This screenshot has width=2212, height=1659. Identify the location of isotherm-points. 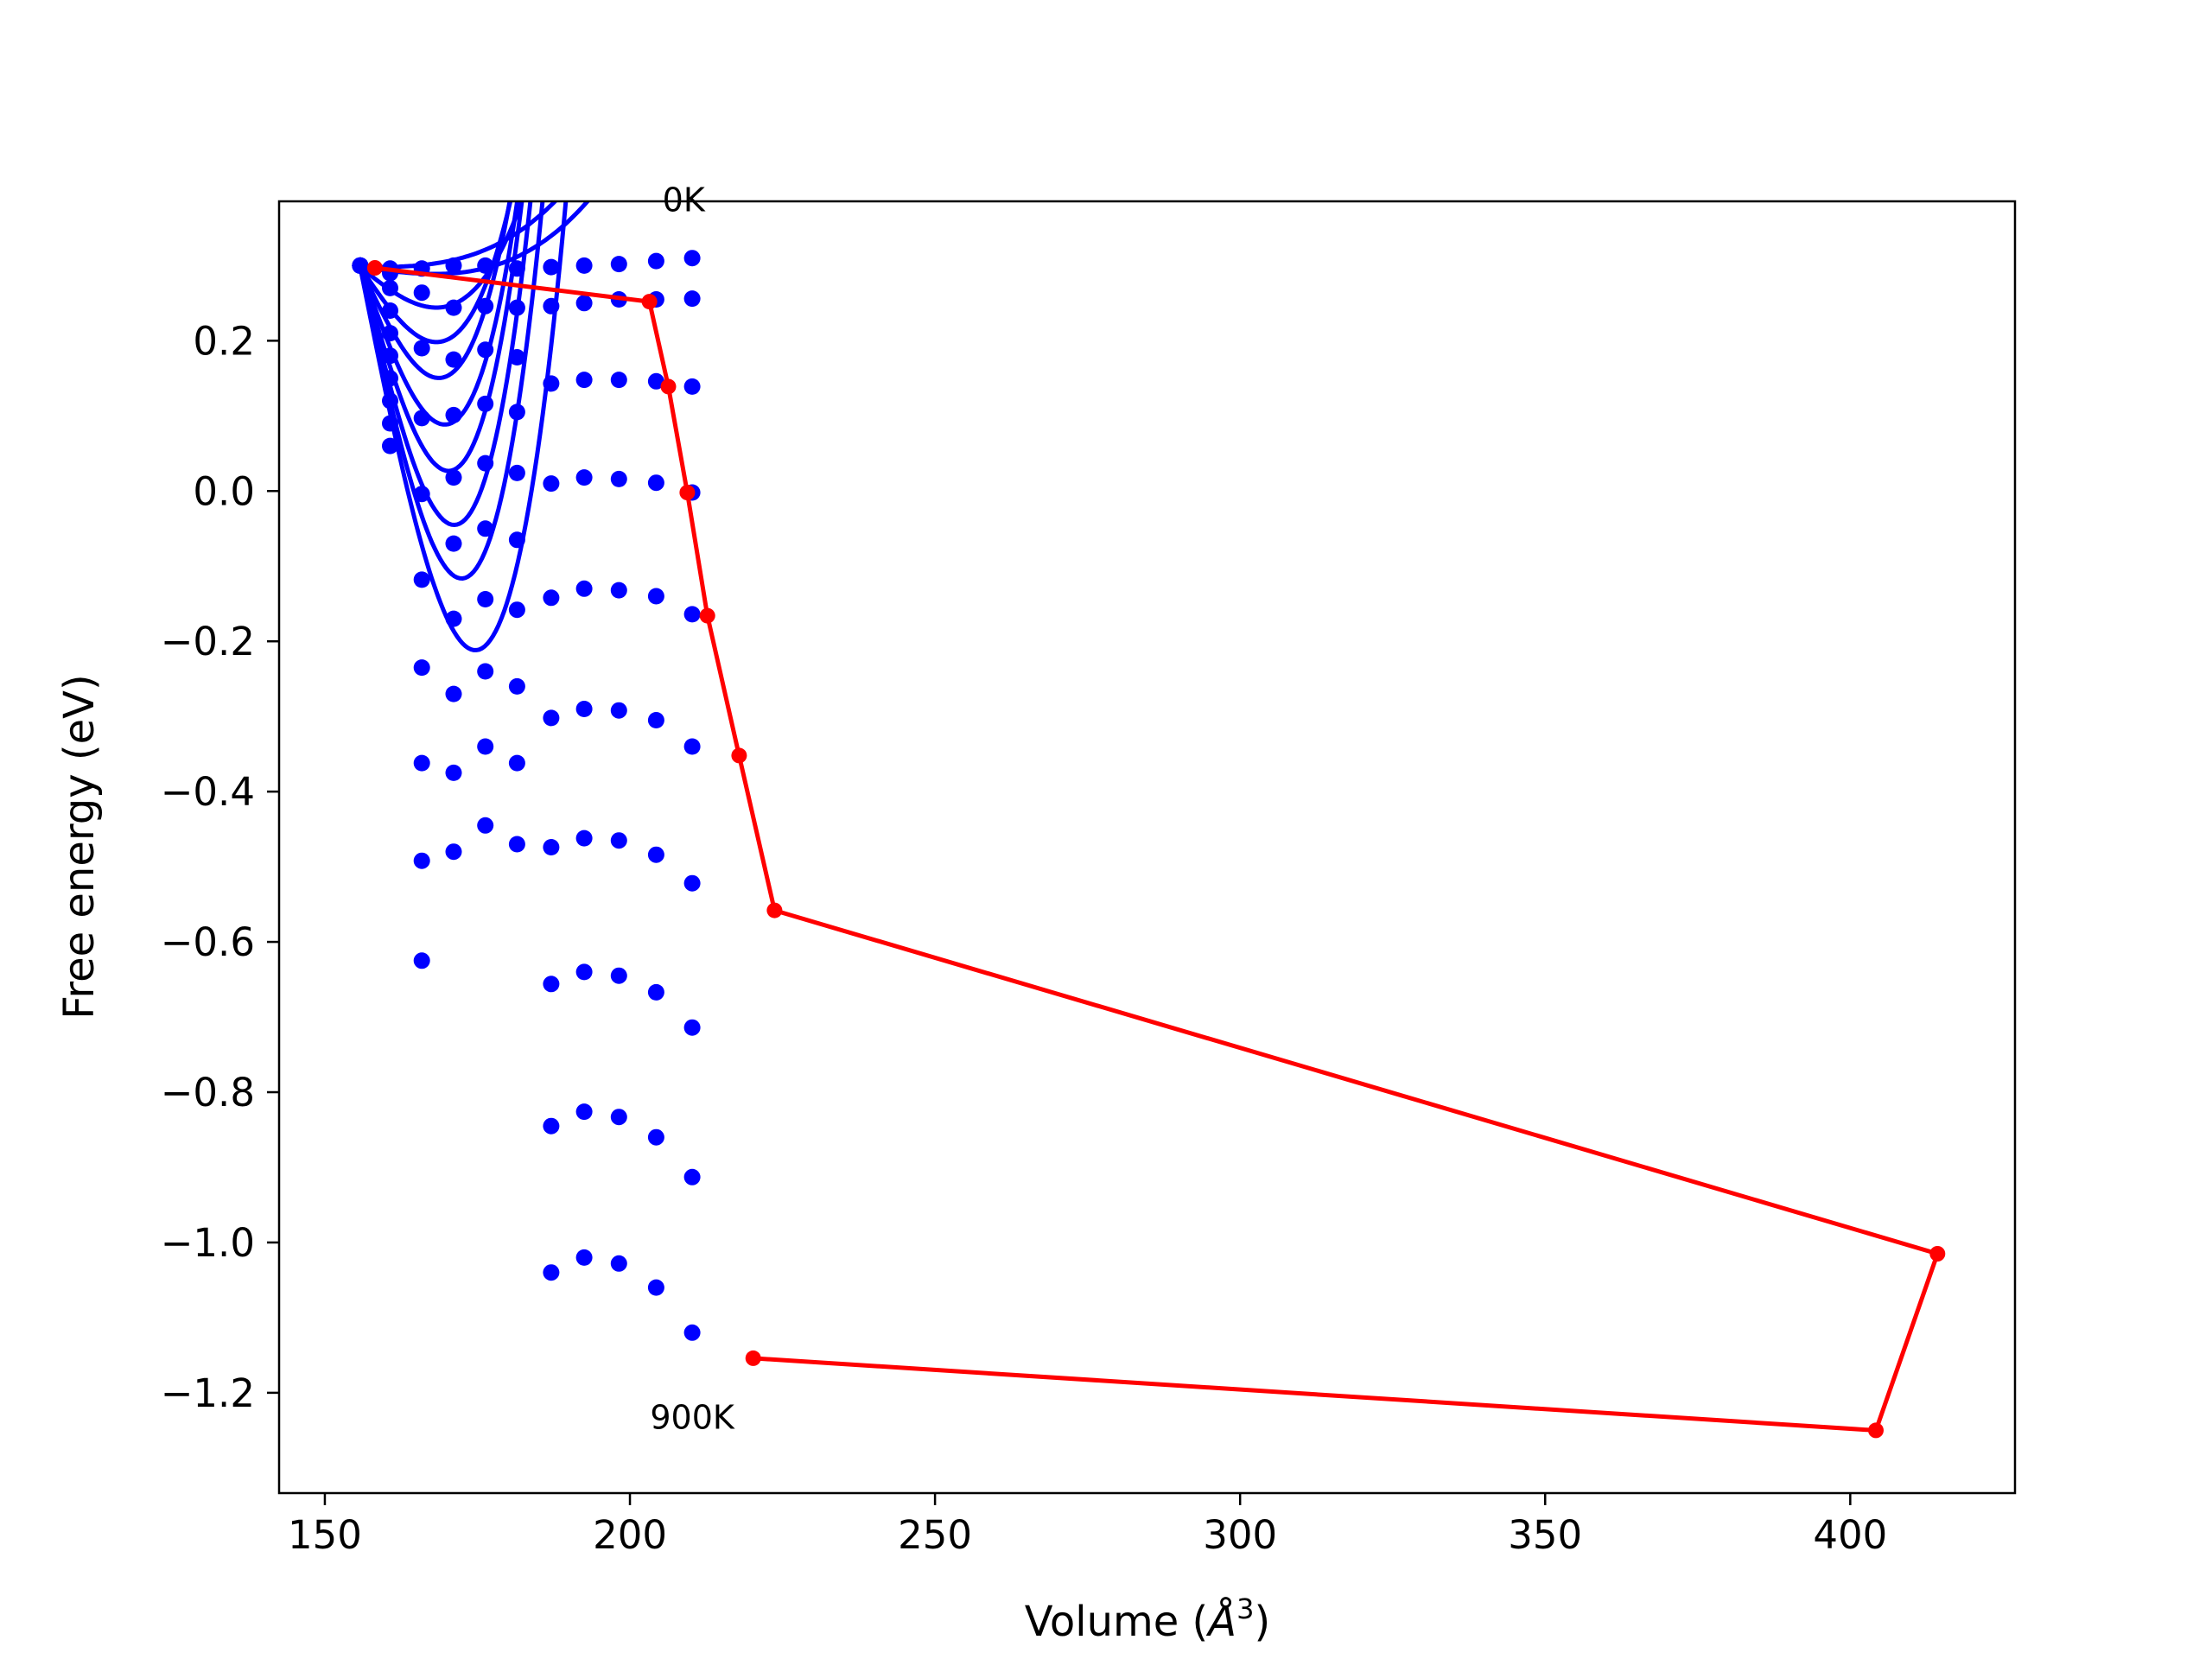
(526, 795).